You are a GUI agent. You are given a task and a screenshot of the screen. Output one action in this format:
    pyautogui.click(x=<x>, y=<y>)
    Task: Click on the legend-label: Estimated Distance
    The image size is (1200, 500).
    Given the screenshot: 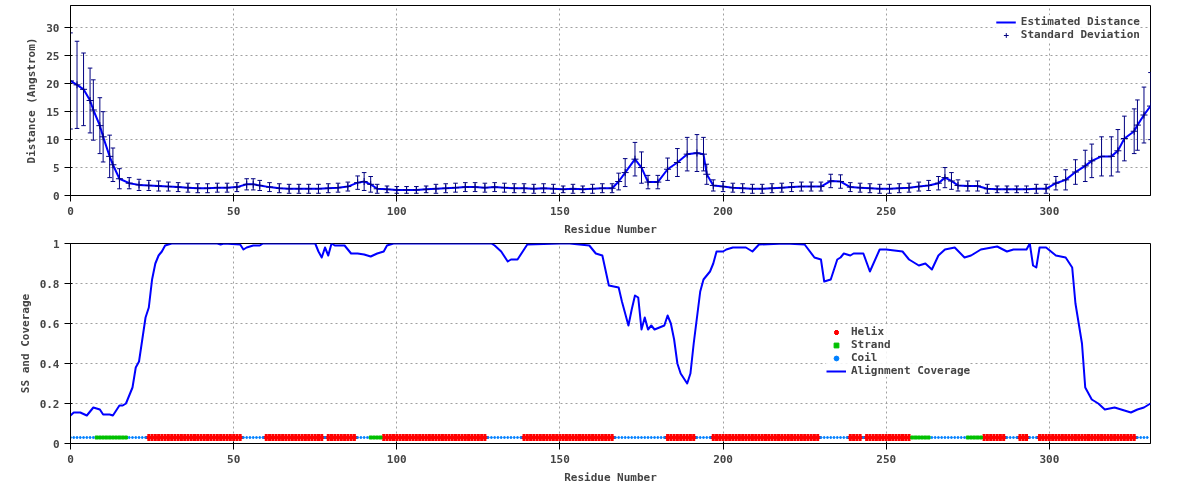 What is the action you would take?
    pyautogui.click(x=1080, y=21)
    